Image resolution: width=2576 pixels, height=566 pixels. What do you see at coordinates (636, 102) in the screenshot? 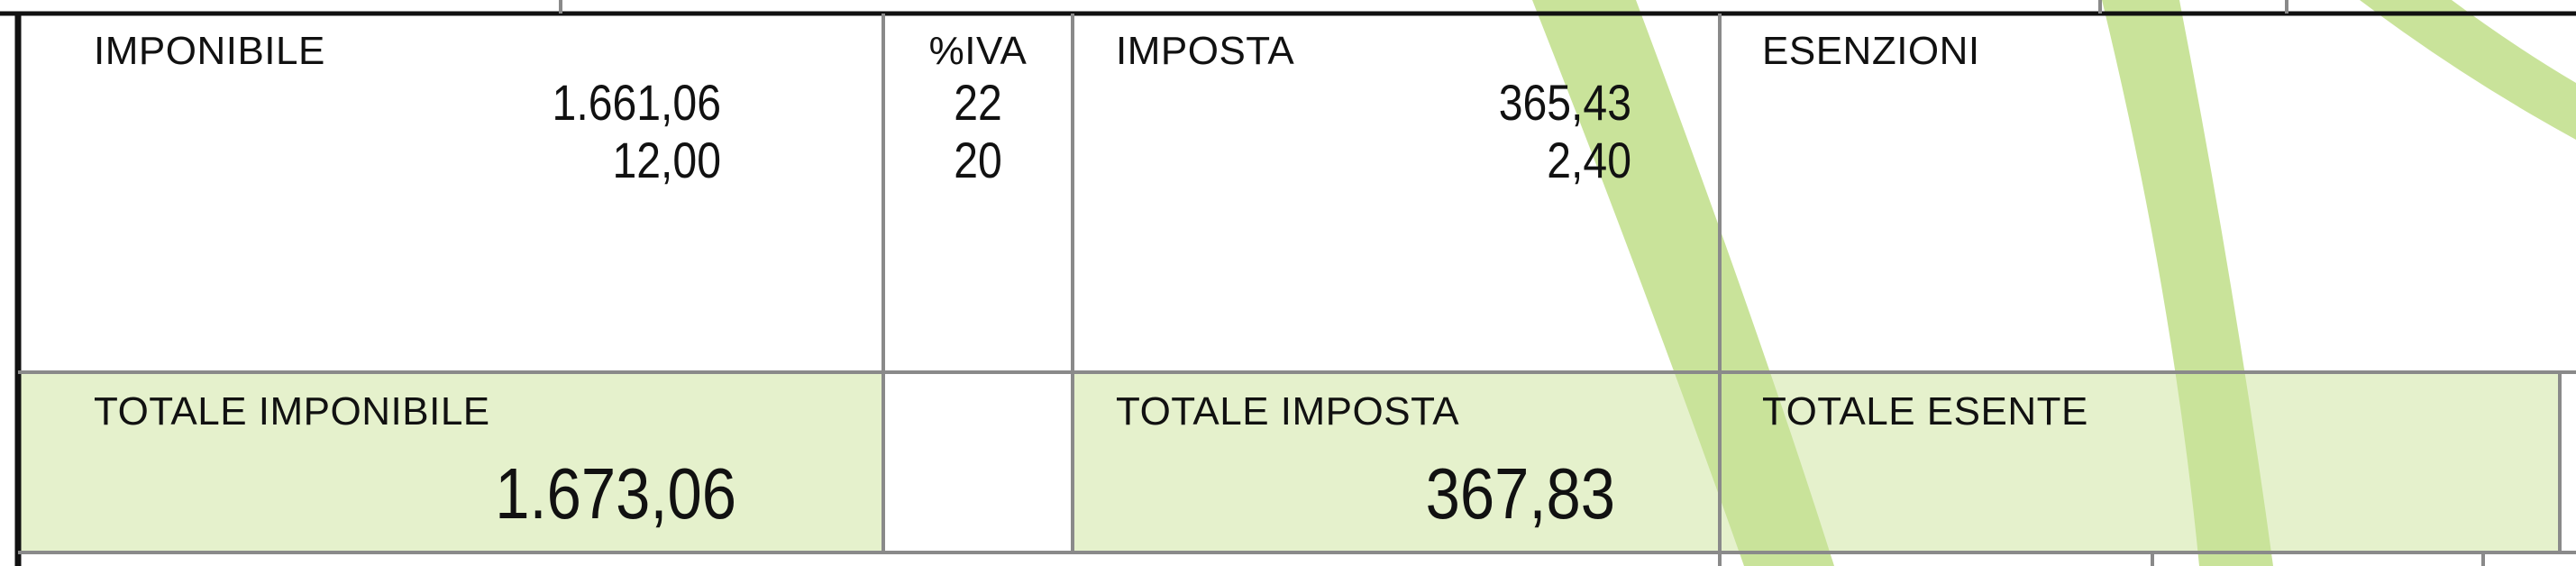
I see `imponibile-row-1: 1.661,06` at bounding box center [636, 102].